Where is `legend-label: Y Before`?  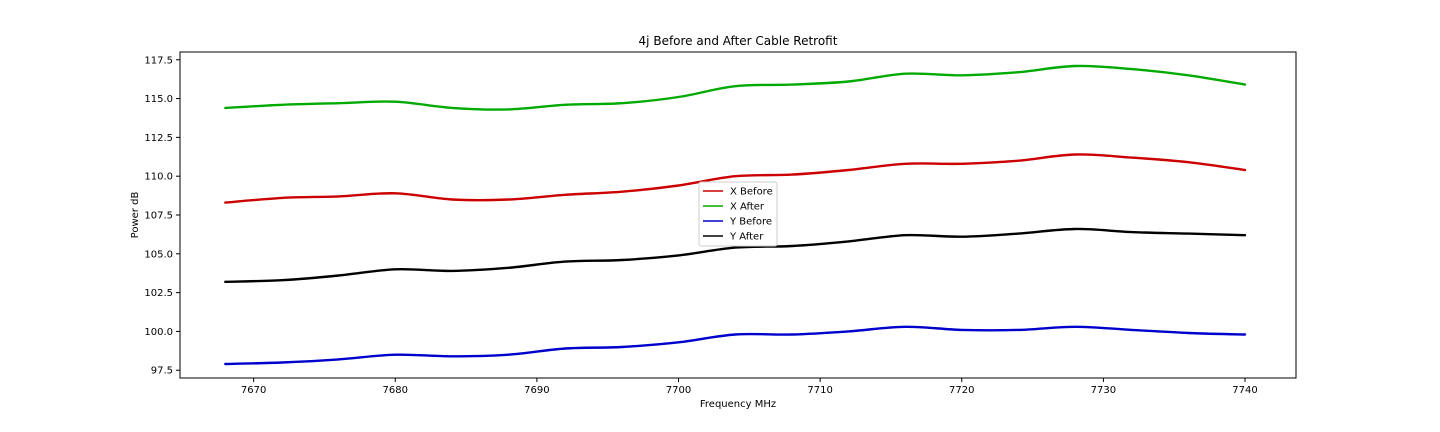 legend-label: Y Before is located at coordinates (750, 222).